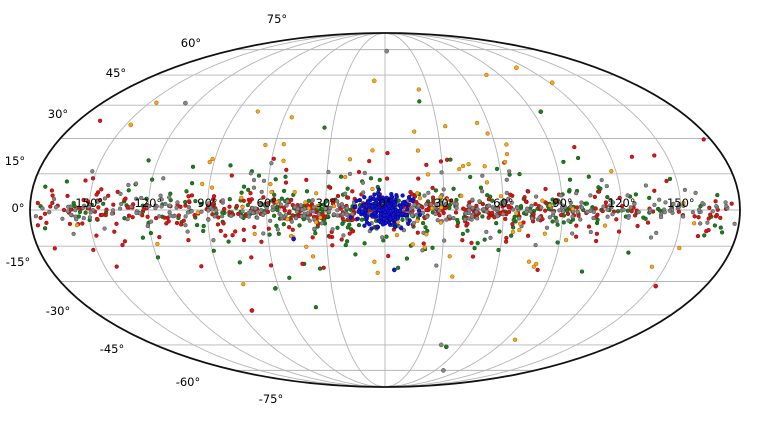 The width and height of the screenshot is (758, 426). What do you see at coordinates (277, 19) in the screenshot?
I see `lat-tick-label: 75°` at bounding box center [277, 19].